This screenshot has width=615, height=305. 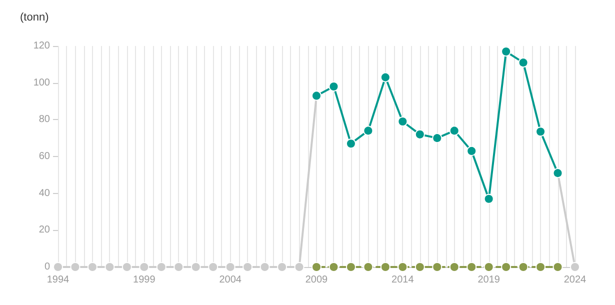 I want to click on y-tick-label: 20, so click(x=44, y=230).